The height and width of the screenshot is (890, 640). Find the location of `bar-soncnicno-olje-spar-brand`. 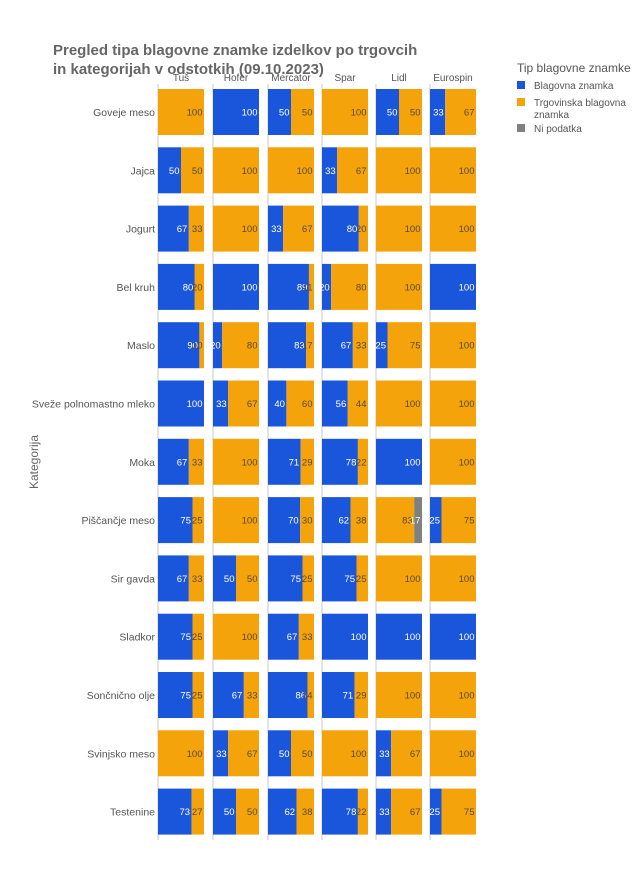

bar-soncnicno-olje-spar-brand is located at coordinates (338, 695).